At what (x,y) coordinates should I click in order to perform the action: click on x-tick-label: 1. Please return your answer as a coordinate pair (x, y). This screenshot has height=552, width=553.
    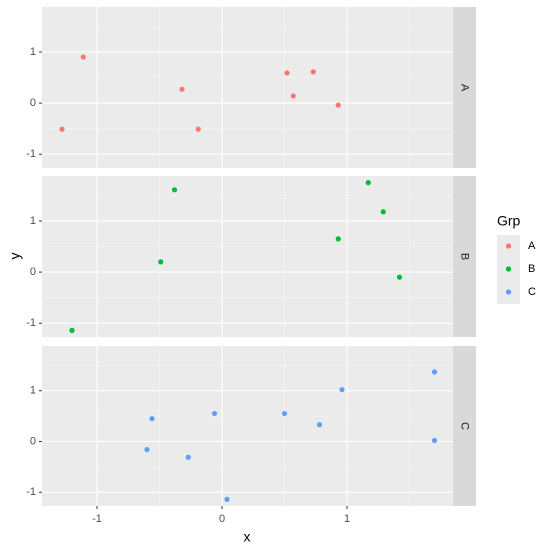
    Looking at the image, I should click on (347, 519).